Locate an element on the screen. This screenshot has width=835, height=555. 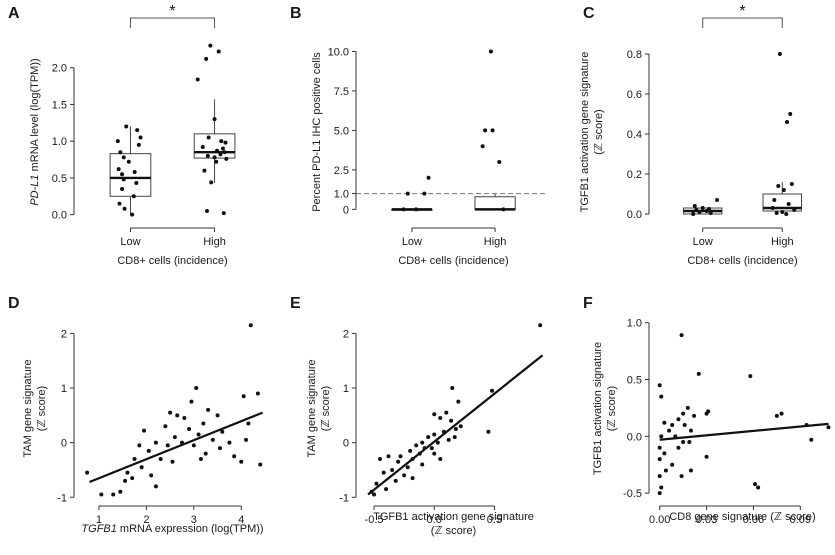
y-tick-label: 1 is located at coordinates (64, 389).